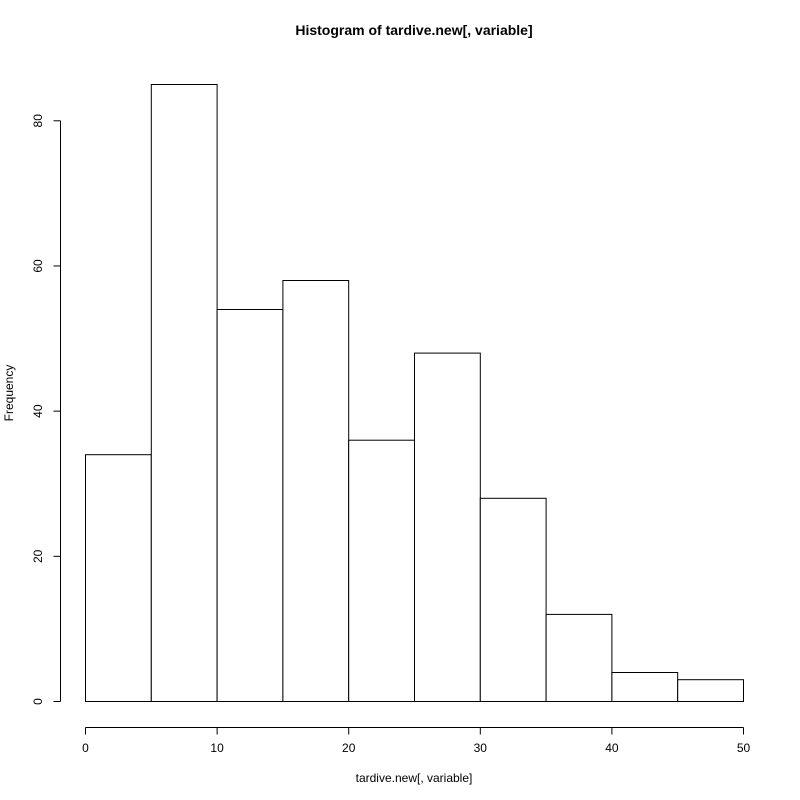 The image size is (800, 800). What do you see at coordinates (413, 30) in the screenshot?
I see `chart-title: Histogram of tardive.new[, variable]` at bounding box center [413, 30].